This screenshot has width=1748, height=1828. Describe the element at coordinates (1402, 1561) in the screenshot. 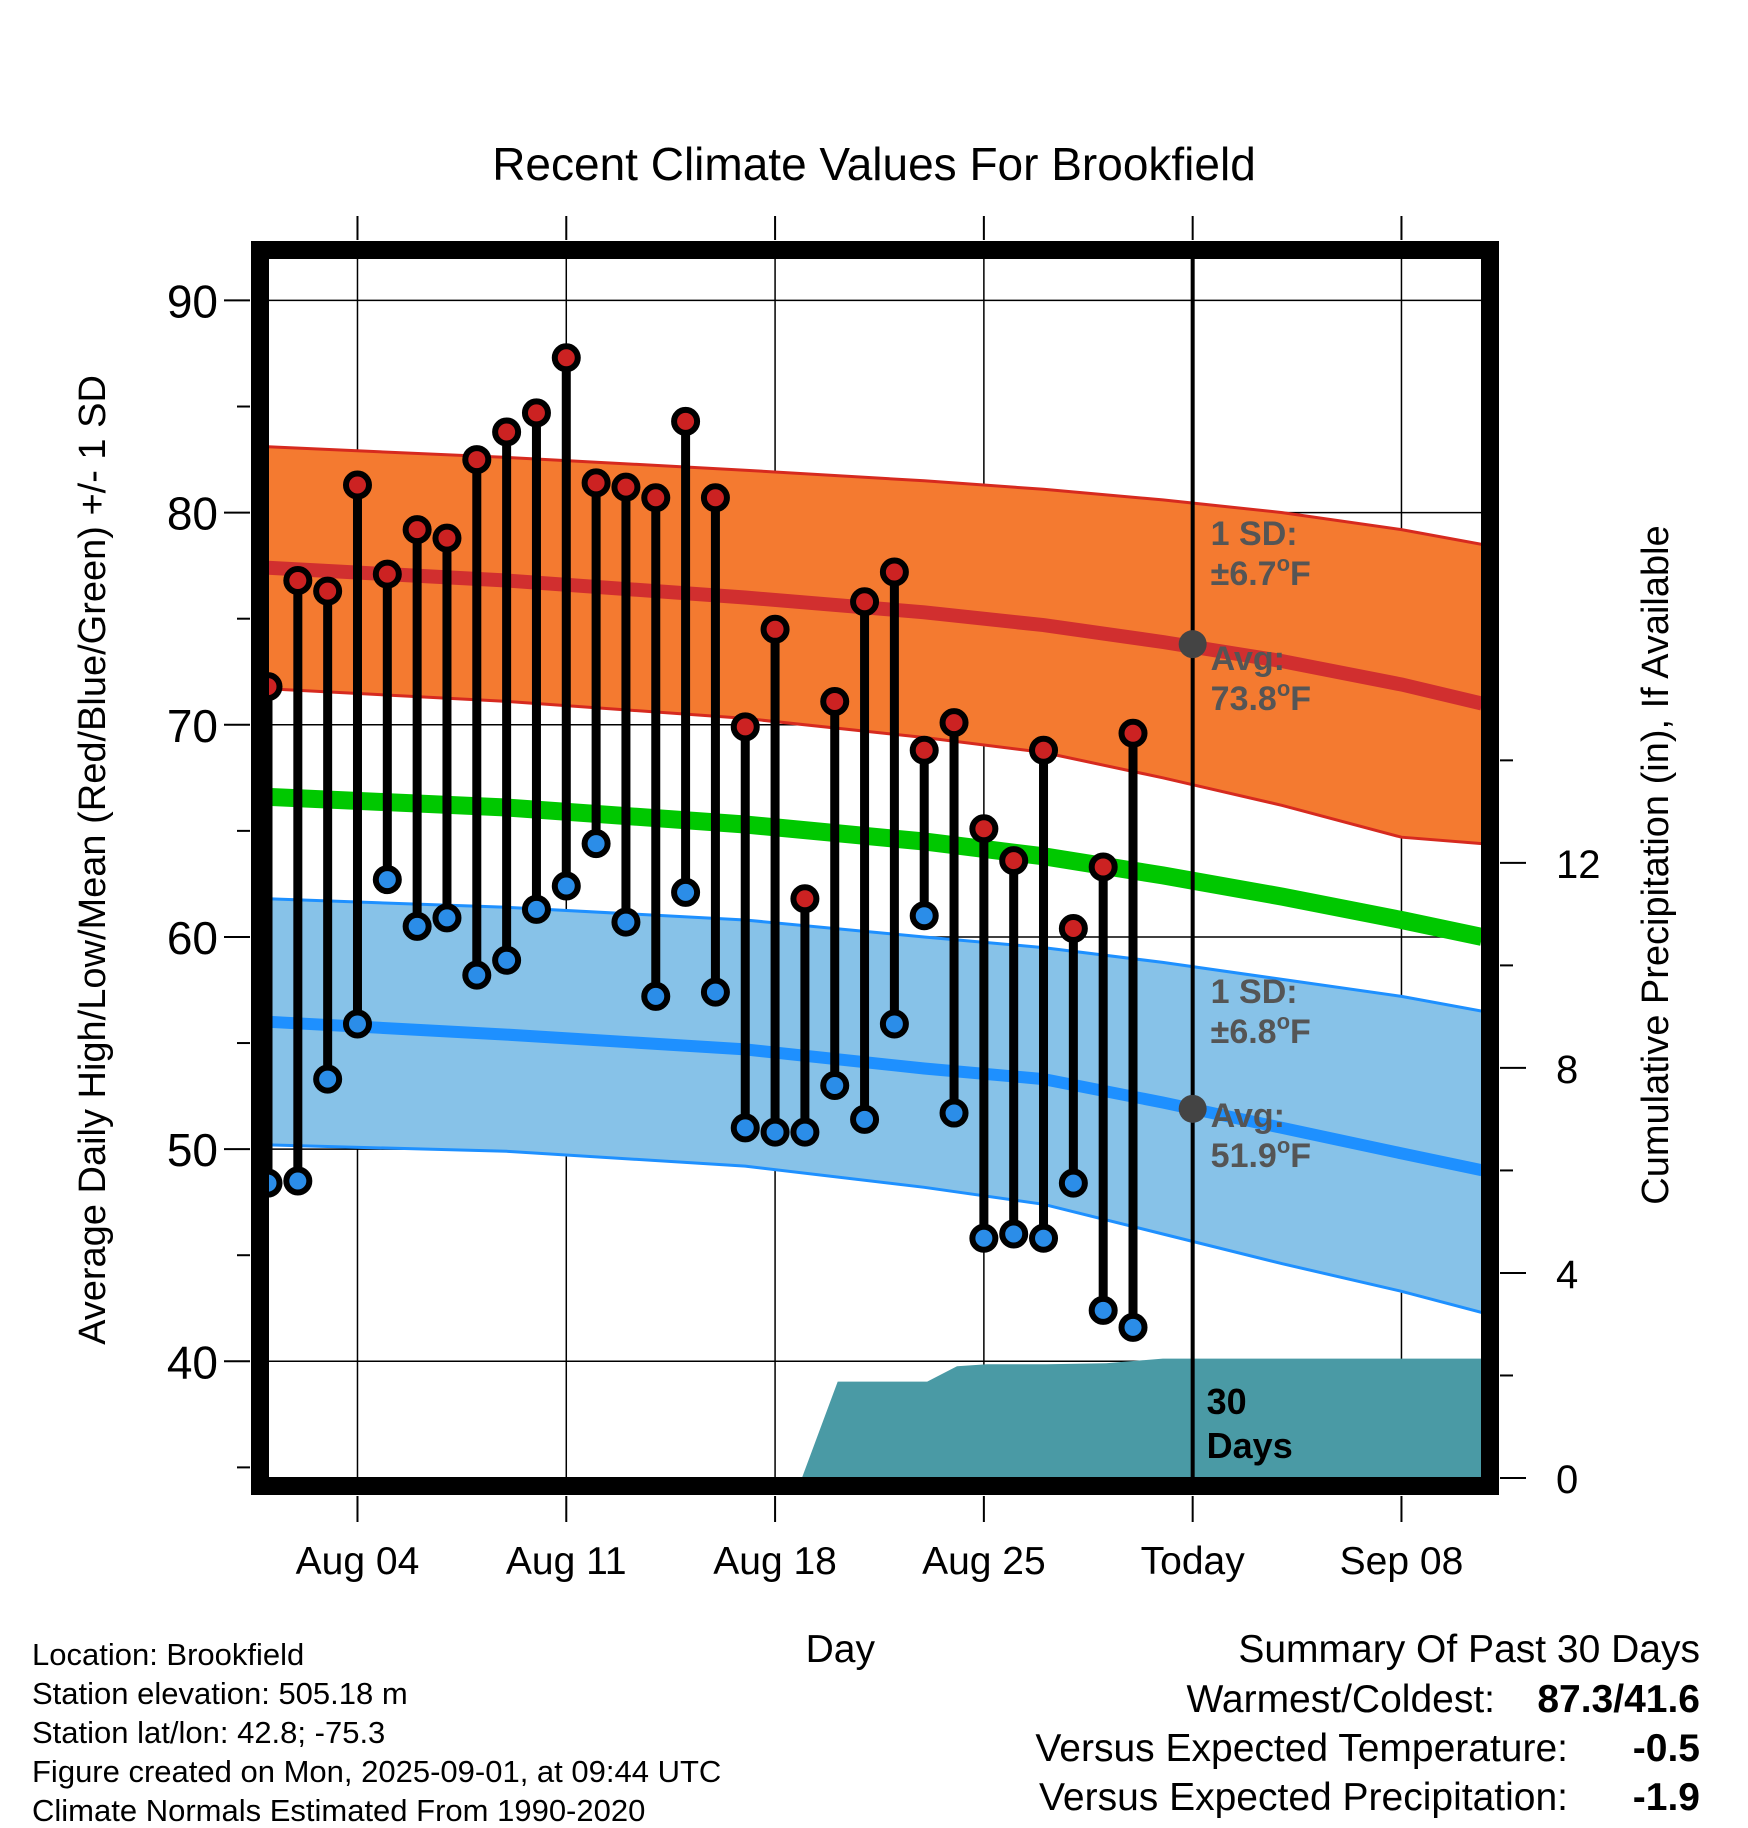

I see `x-tick-label: Sep 08` at that location.